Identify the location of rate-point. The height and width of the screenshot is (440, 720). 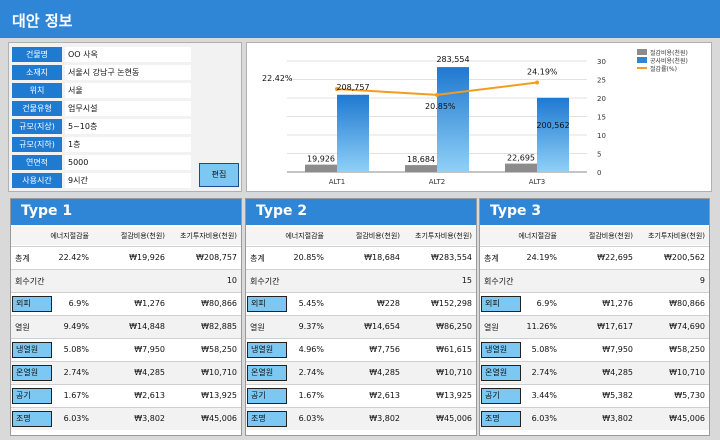
(337, 89).